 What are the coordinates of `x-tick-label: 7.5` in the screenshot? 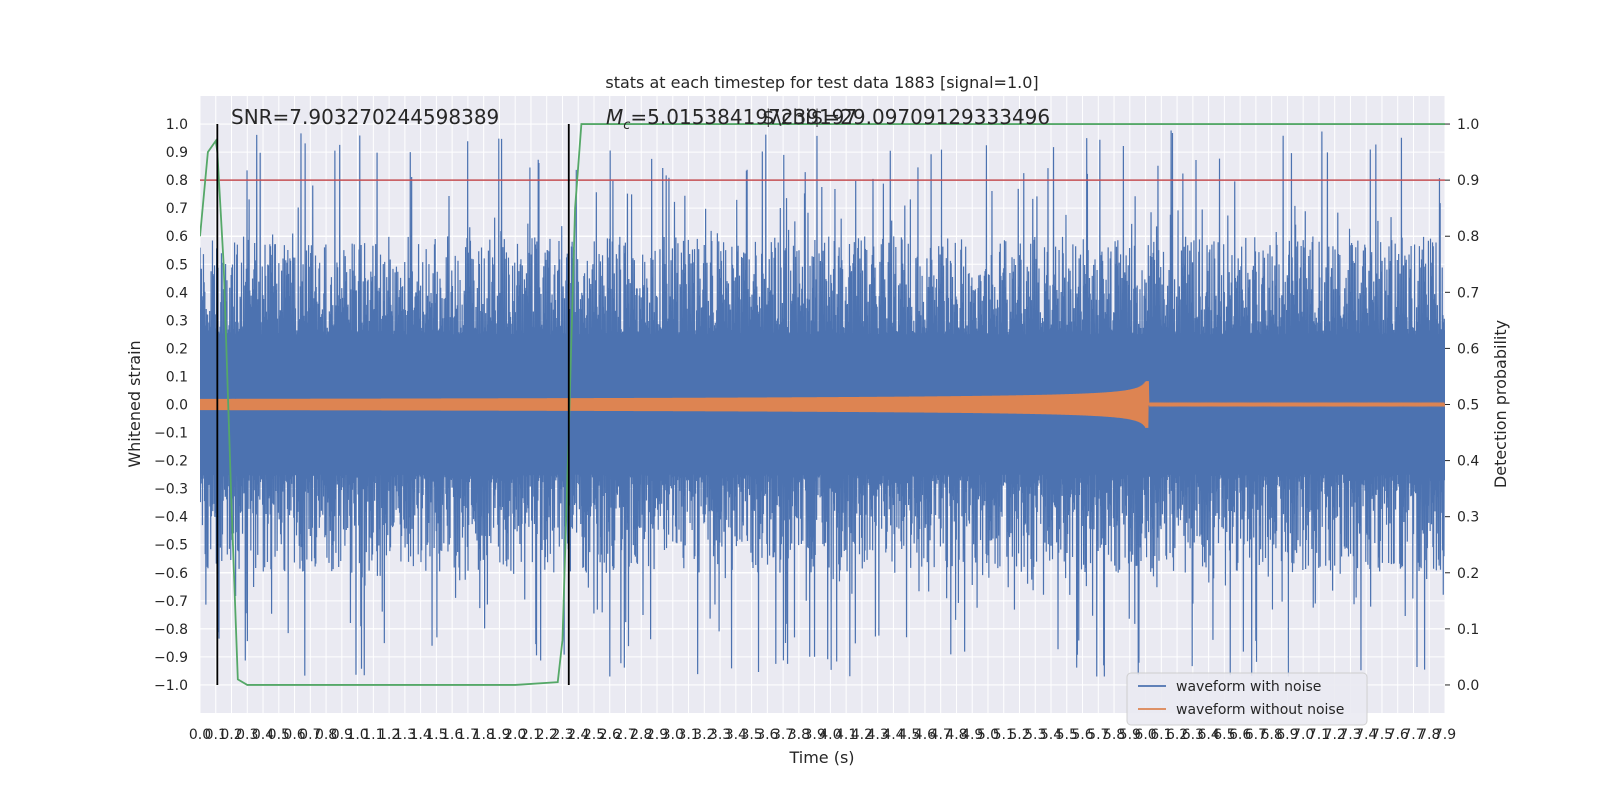 It's located at (1382, 735).